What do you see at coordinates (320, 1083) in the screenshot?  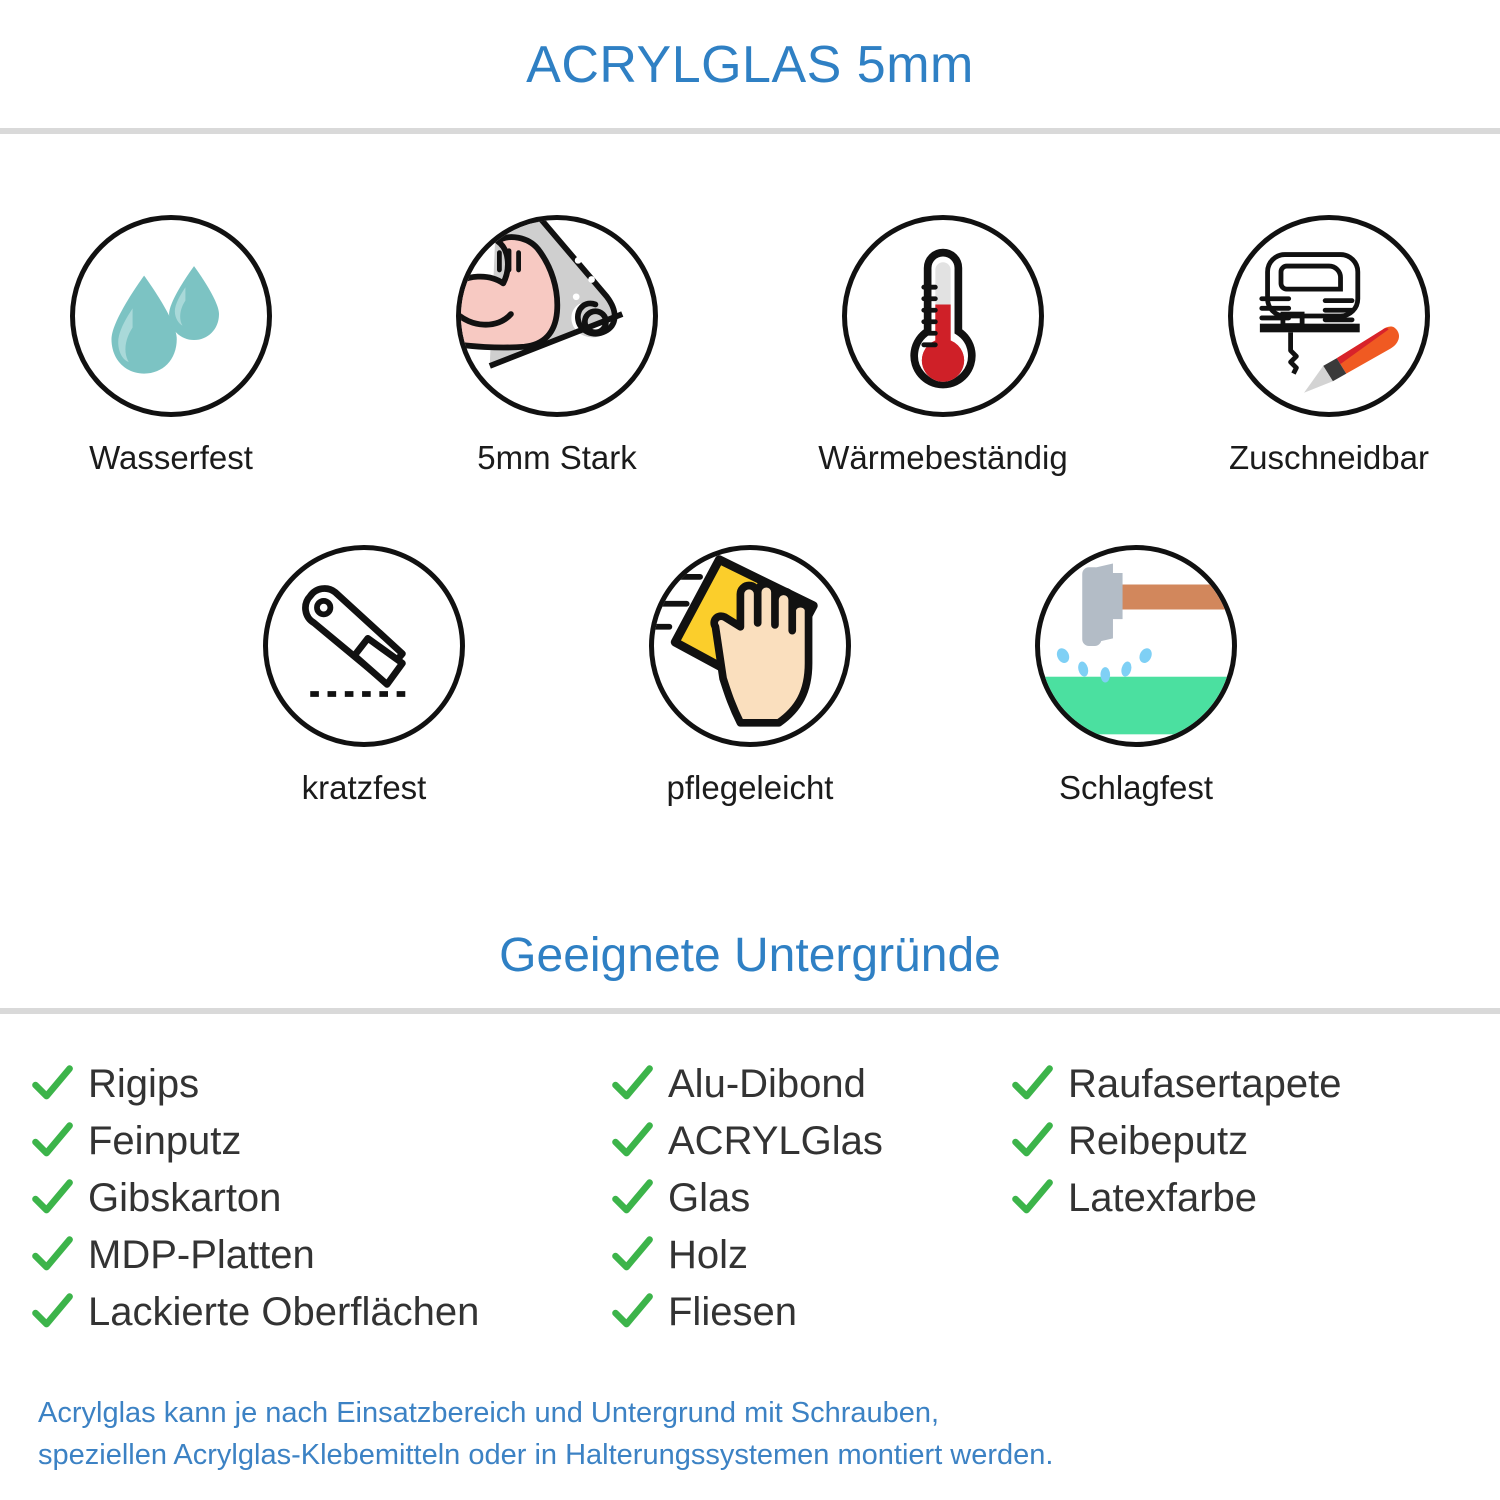 I see `list-item: Rigips` at bounding box center [320, 1083].